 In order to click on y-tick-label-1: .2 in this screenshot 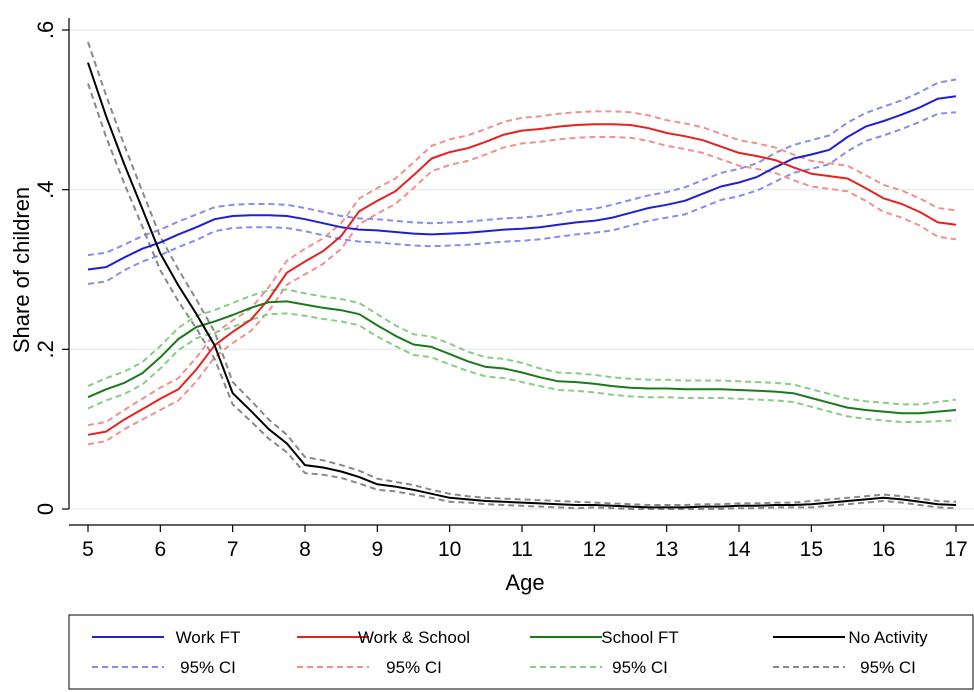, I will do `click(45, 349)`.